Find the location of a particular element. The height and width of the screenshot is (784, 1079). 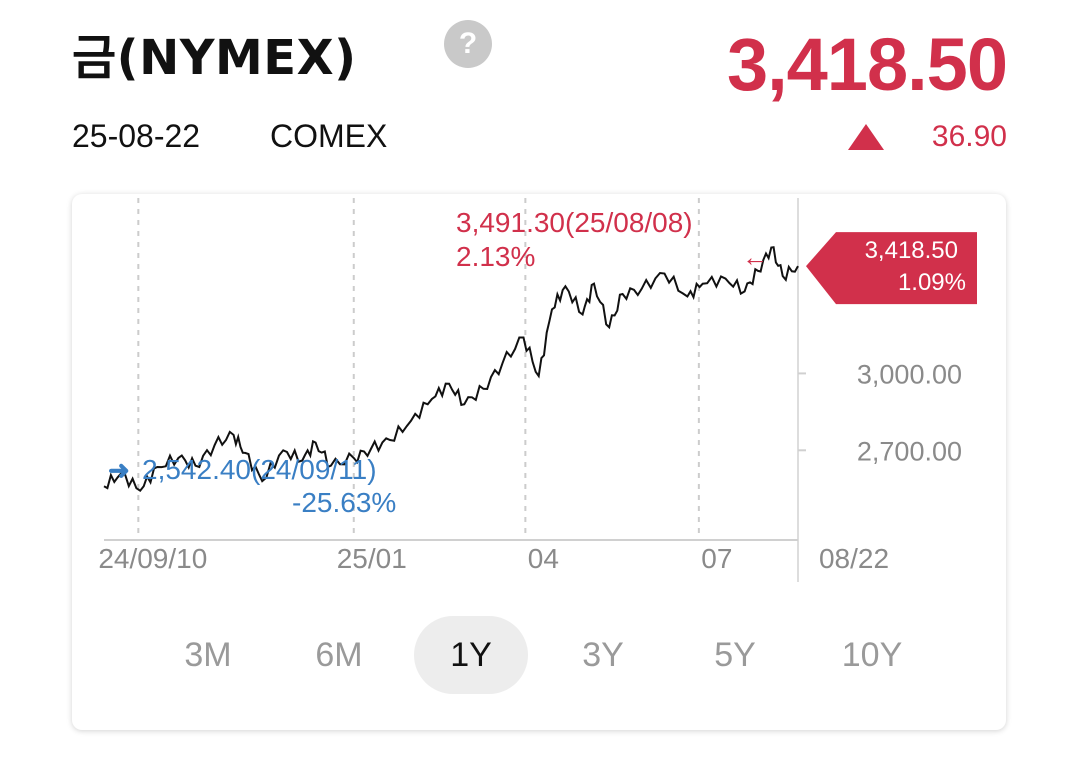

x-tick-label: 24/09/10 is located at coordinates (152, 558).